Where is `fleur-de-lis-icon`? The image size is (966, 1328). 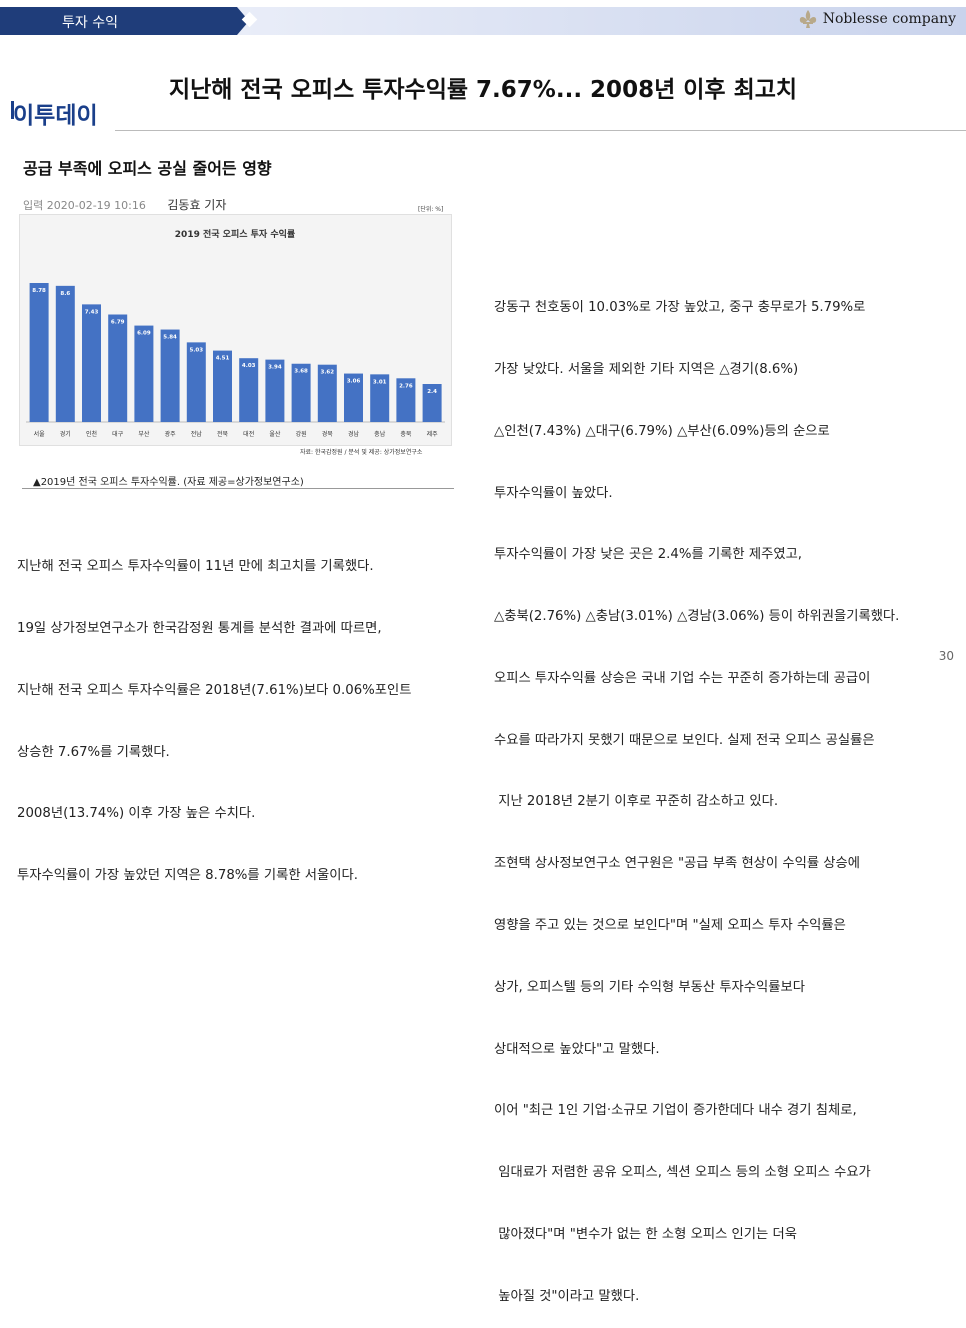
fleur-de-lis-icon is located at coordinates (807, 19).